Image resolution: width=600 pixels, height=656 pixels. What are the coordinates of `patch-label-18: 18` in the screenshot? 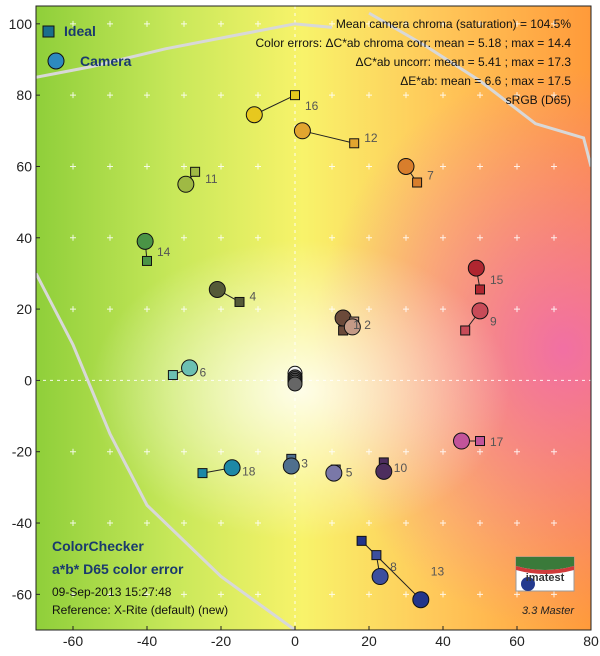 It's located at (249, 471).